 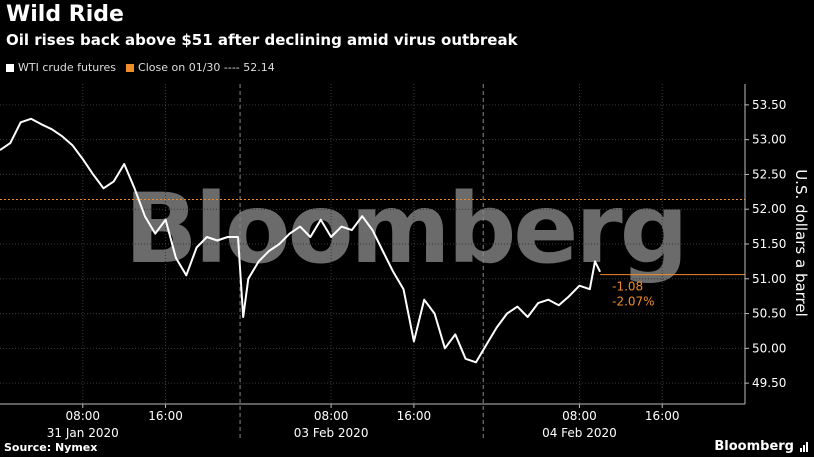 What do you see at coordinates (754, 446) in the screenshot?
I see `brand-logo: Bloomberg` at bounding box center [754, 446].